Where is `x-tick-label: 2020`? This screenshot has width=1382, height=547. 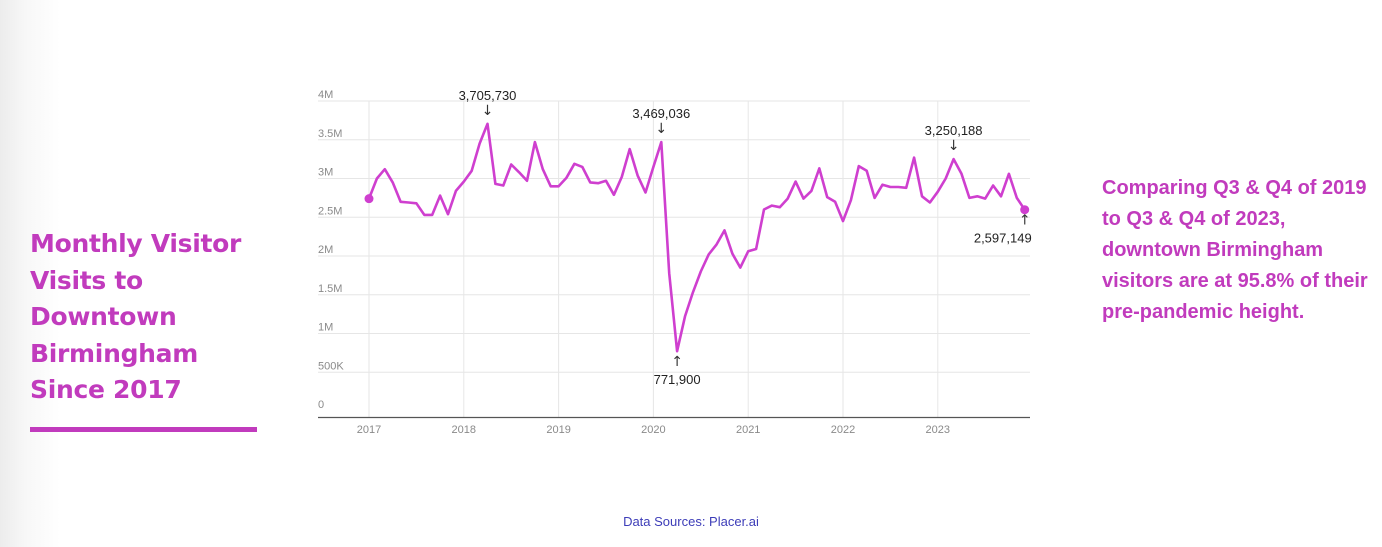
x-tick-label: 2020 is located at coordinates (653, 430).